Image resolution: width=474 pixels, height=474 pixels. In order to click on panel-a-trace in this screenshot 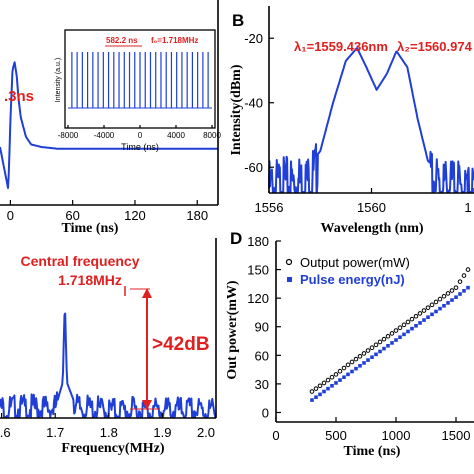, I will do `click(109, 125)`.